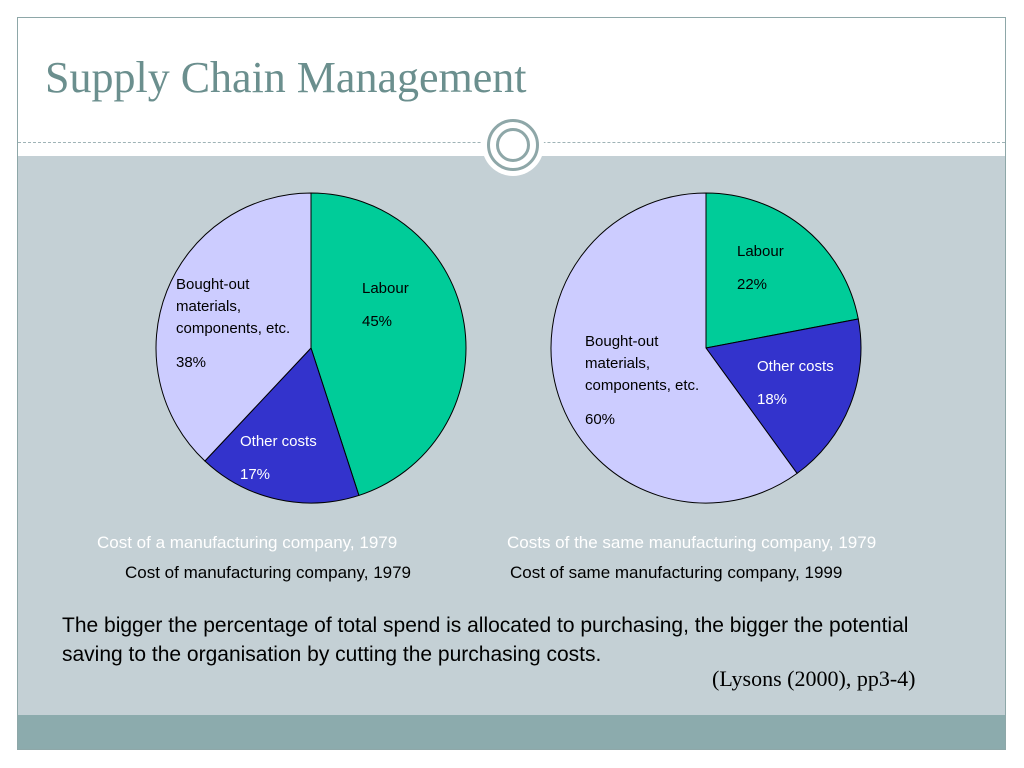 Image resolution: width=1024 pixels, height=768 pixels. What do you see at coordinates (282, 425) in the screenshot?
I see `pie1-slice-other` at bounding box center [282, 425].